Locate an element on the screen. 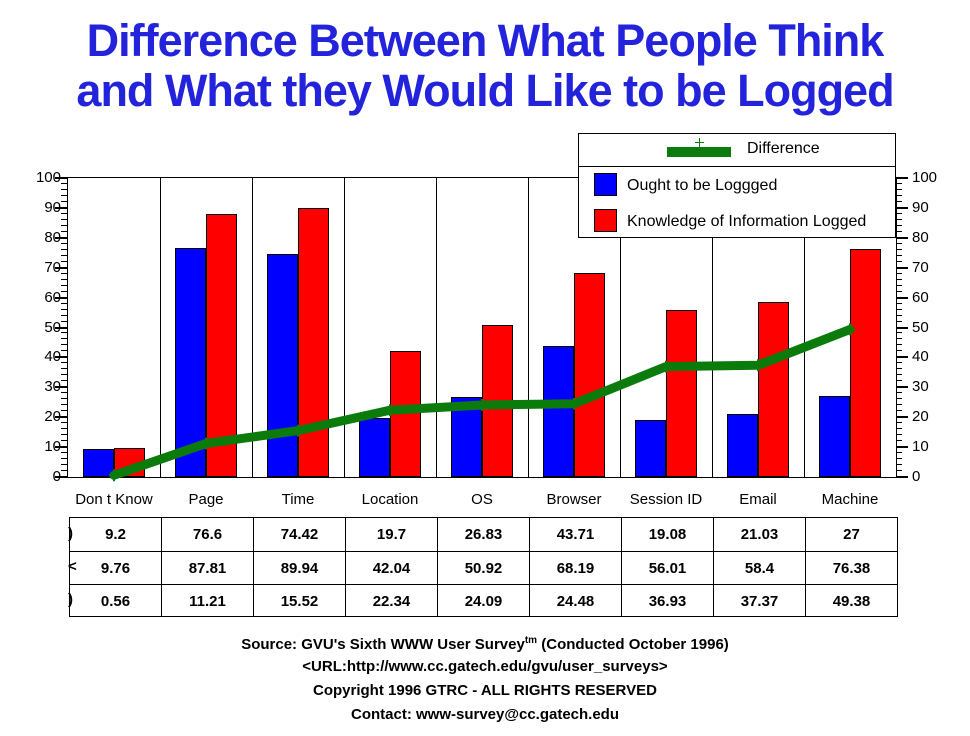 The width and height of the screenshot is (970, 736). table-row-marker-fragment: ) is located at coordinates (70, 599).